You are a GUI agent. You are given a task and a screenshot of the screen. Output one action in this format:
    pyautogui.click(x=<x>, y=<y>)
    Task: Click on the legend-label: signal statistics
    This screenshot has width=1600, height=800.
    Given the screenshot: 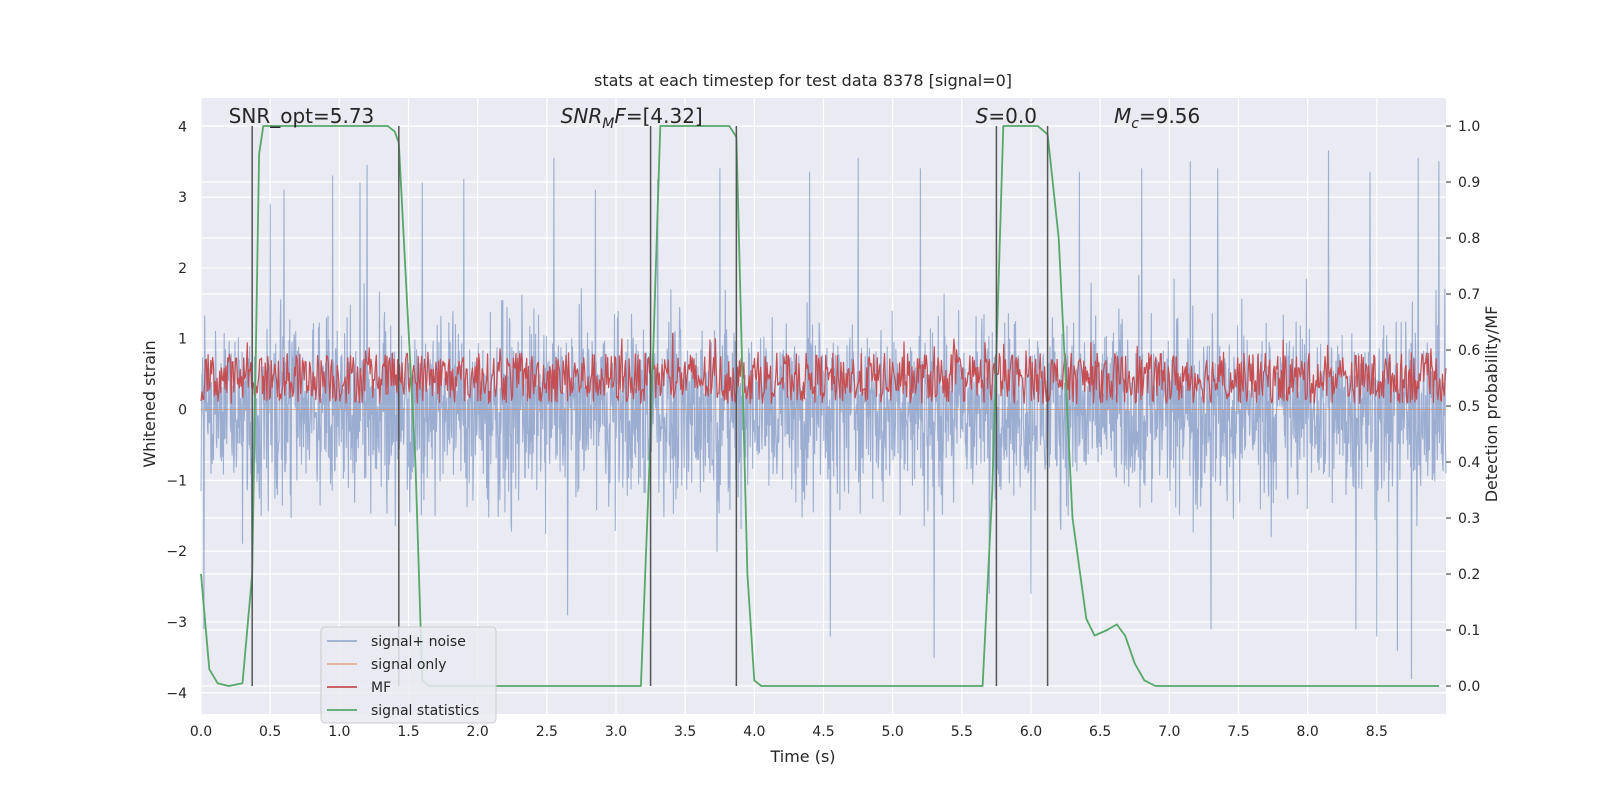 What is the action you would take?
    pyautogui.click(x=425, y=711)
    